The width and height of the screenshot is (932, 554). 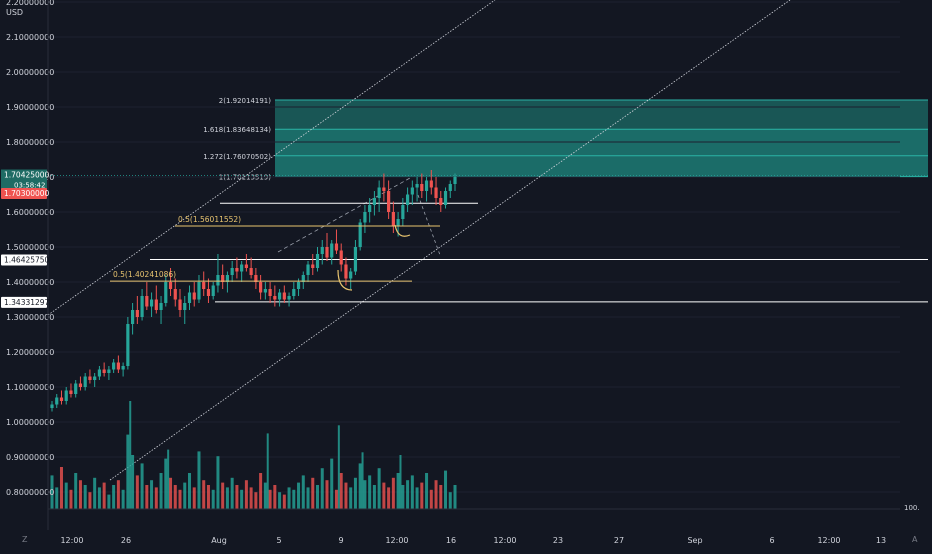 What do you see at coordinates (30, 37) in the screenshot?
I see `y-tick-label: 2.10000000` at bounding box center [30, 37].